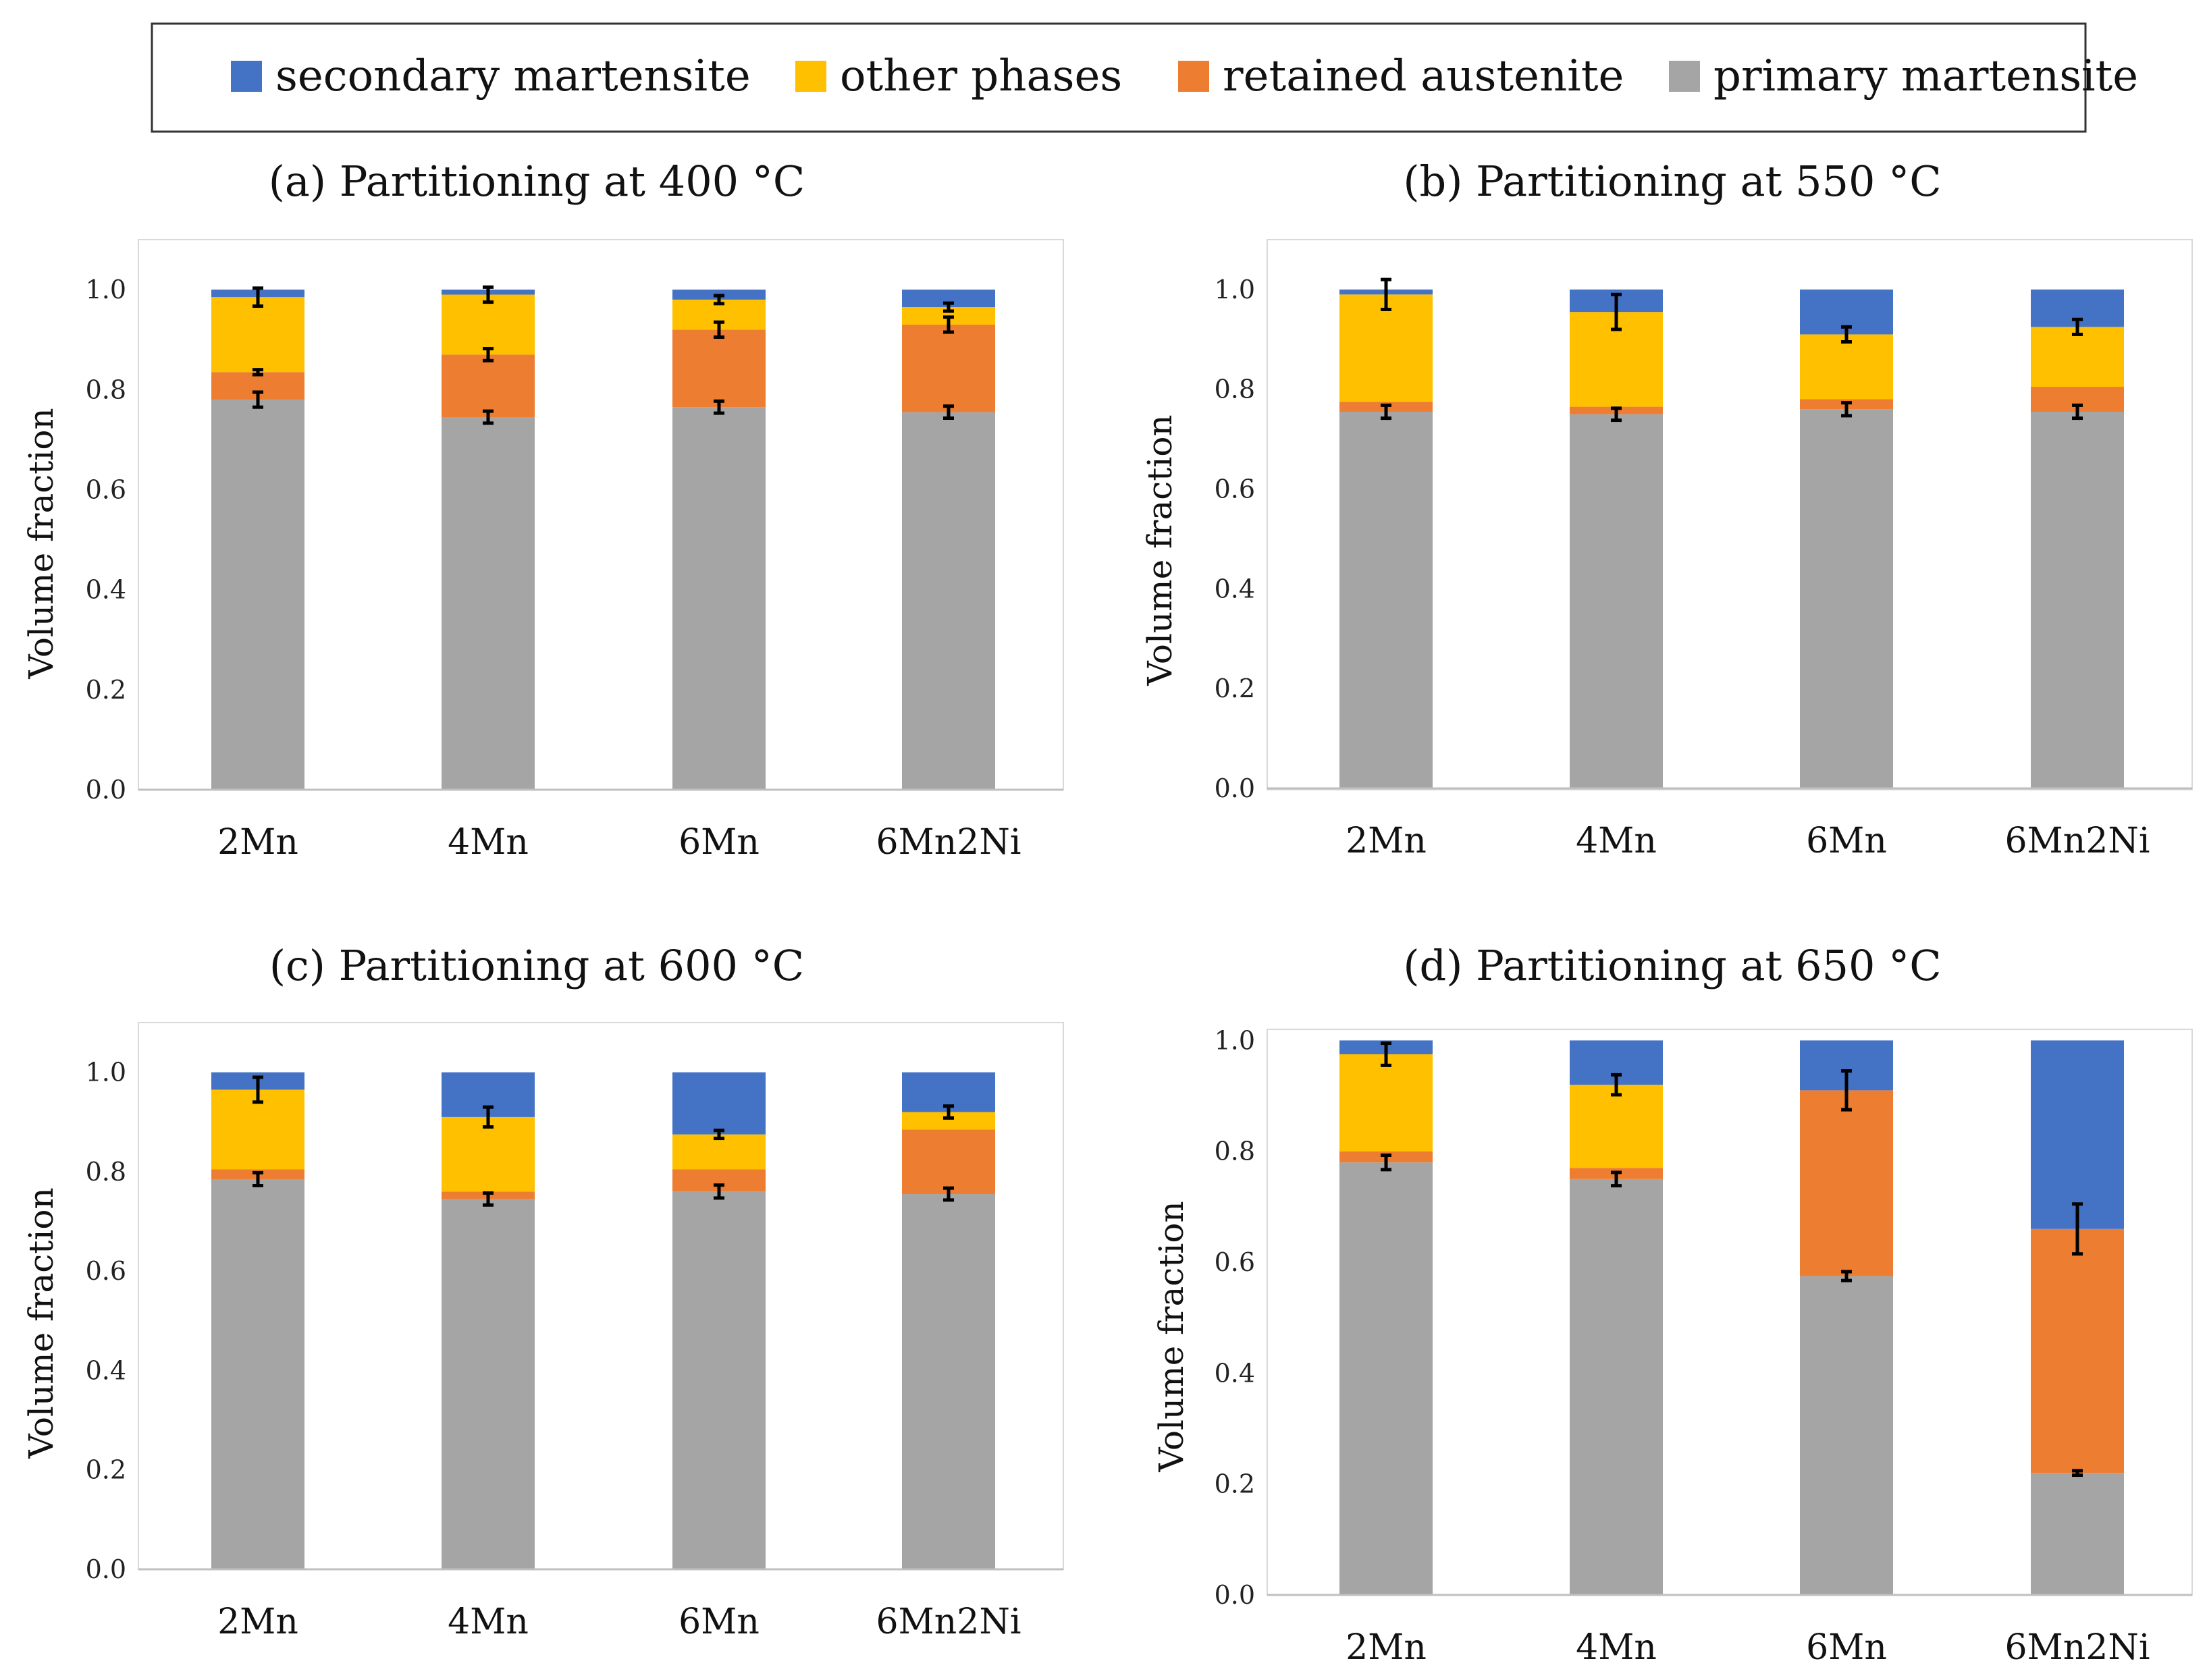 The width and height of the screenshot is (2207, 1680). Describe the element at coordinates (1159, 550) in the screenshot. I see `panel-b-ylabel: Volume fraction` at that location.